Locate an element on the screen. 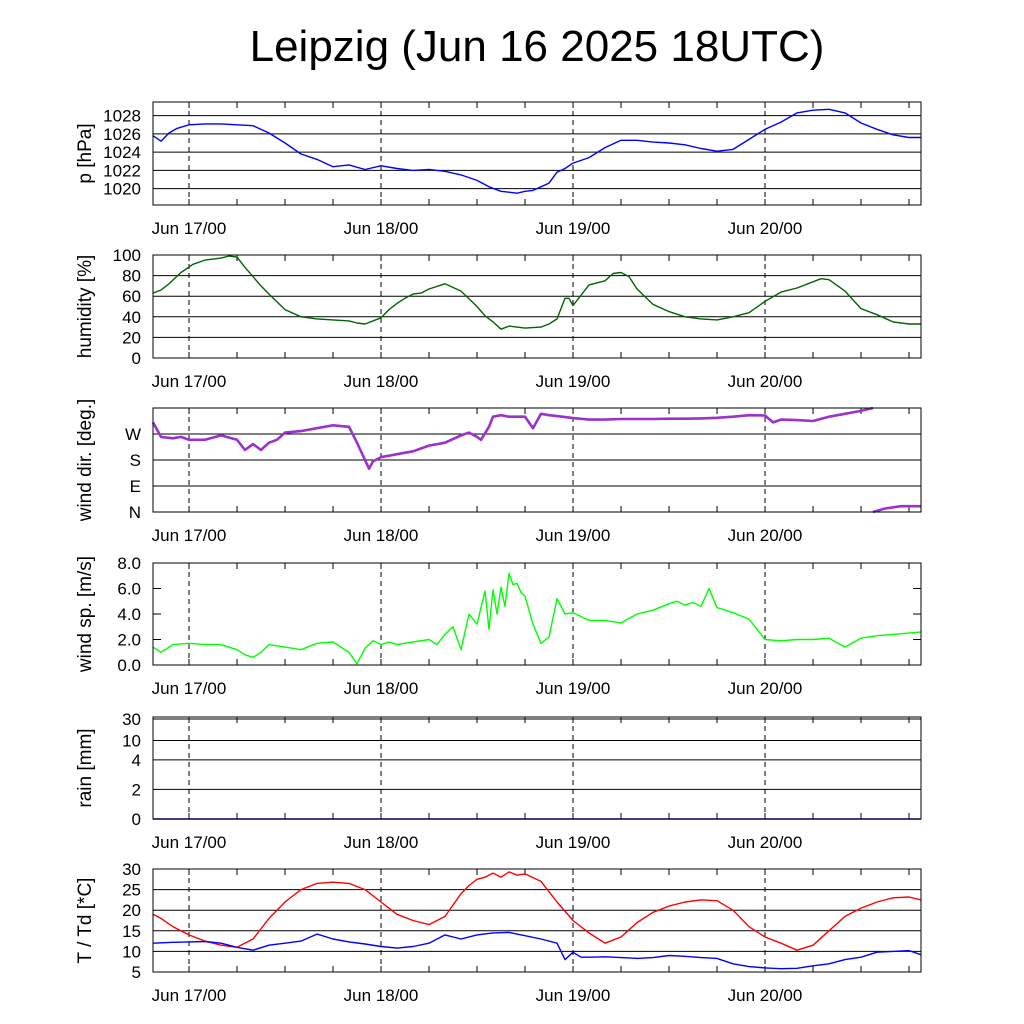 The width and height of the screenshot is (1024, 1024). ytick-label: N is located at coordinates (135, 512).